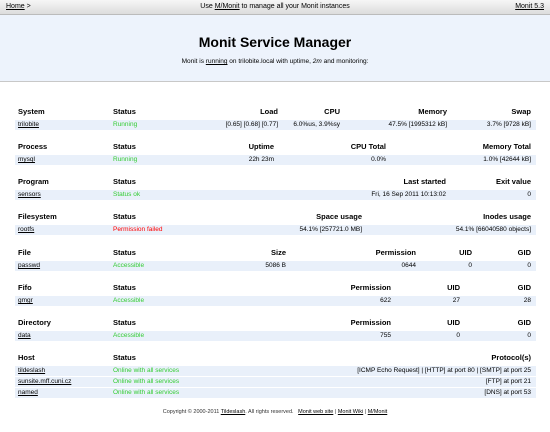  Describe the element at coordinates (368, 146) in the screenshot. I see `column-header: CPU Total` at that location.